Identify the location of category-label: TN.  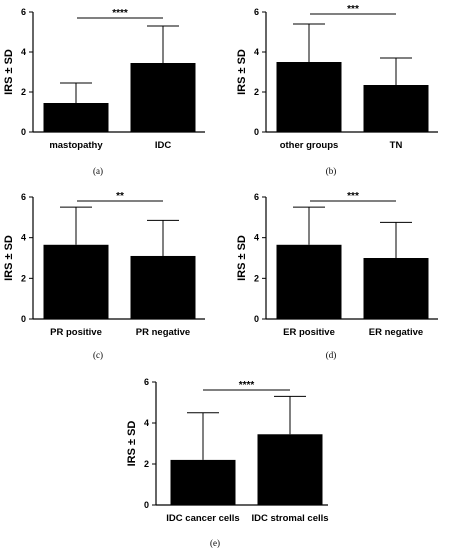
(396, 145).